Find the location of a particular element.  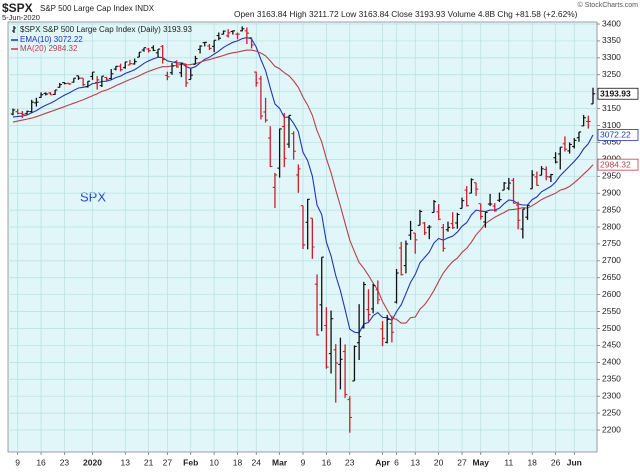

y-tick-label: 3300 is located at coordinates (611, 57).